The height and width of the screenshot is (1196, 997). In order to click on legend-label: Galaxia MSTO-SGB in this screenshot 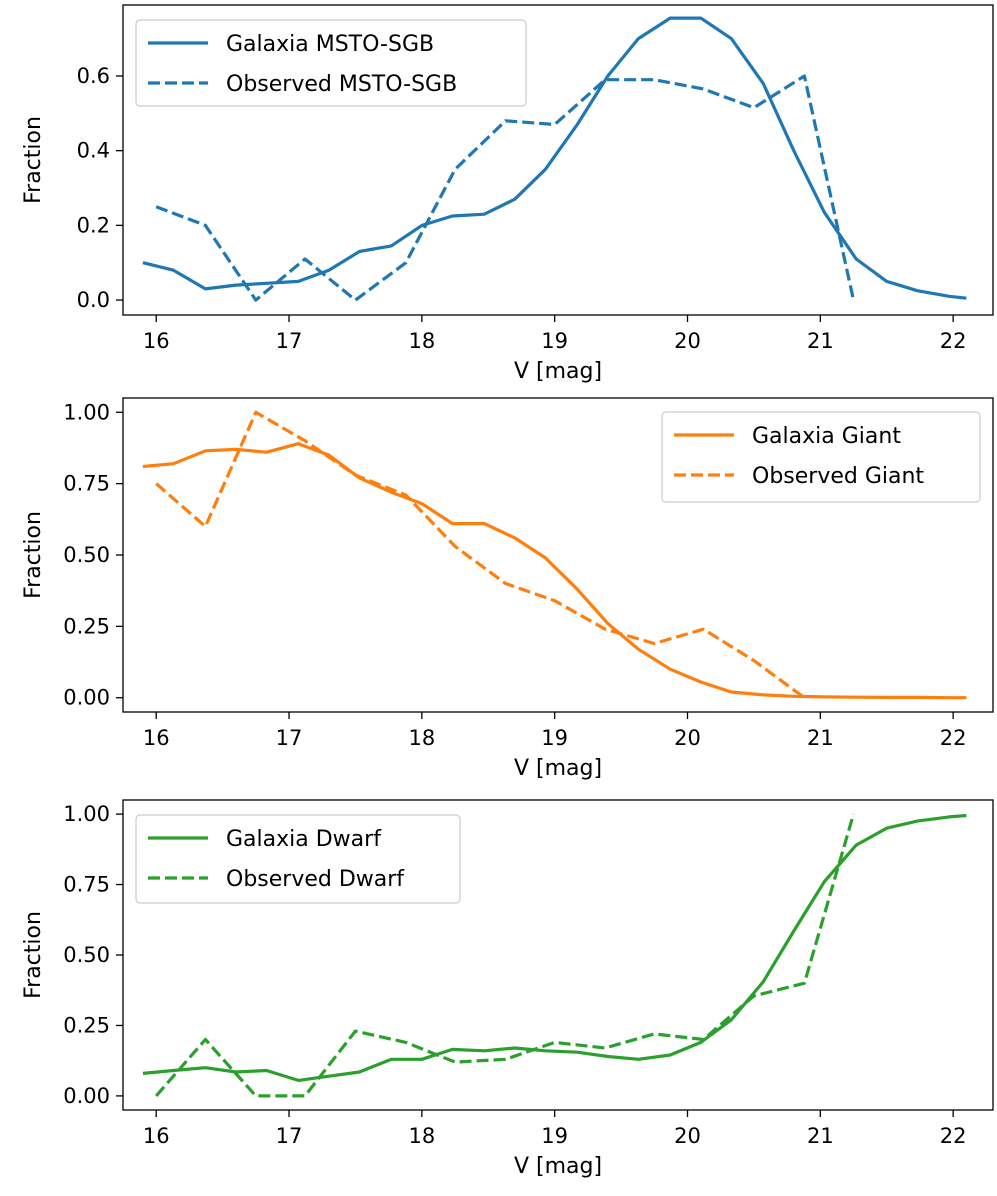, I will do `click(330, 44)`.